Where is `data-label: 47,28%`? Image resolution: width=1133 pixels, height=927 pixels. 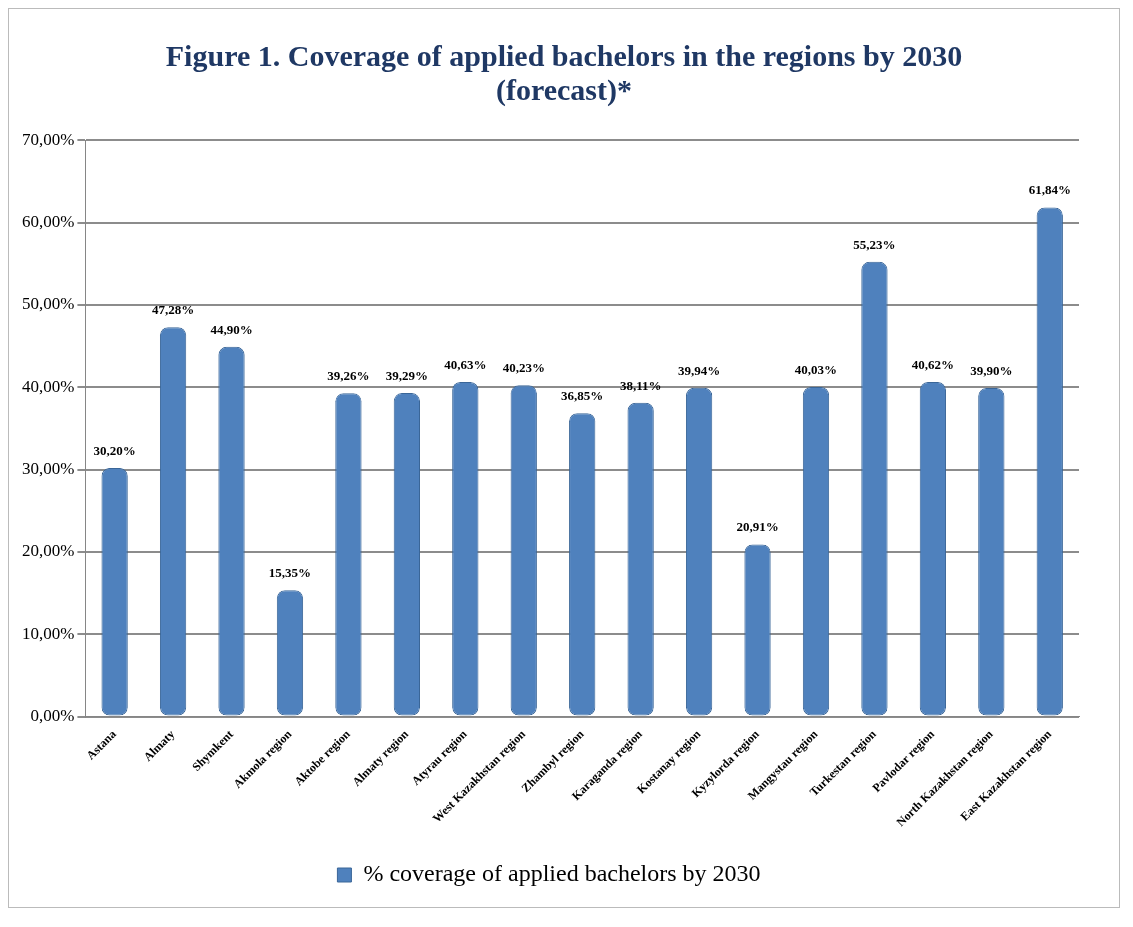
data-label: 47,28% is located at coordinates (173, 310).